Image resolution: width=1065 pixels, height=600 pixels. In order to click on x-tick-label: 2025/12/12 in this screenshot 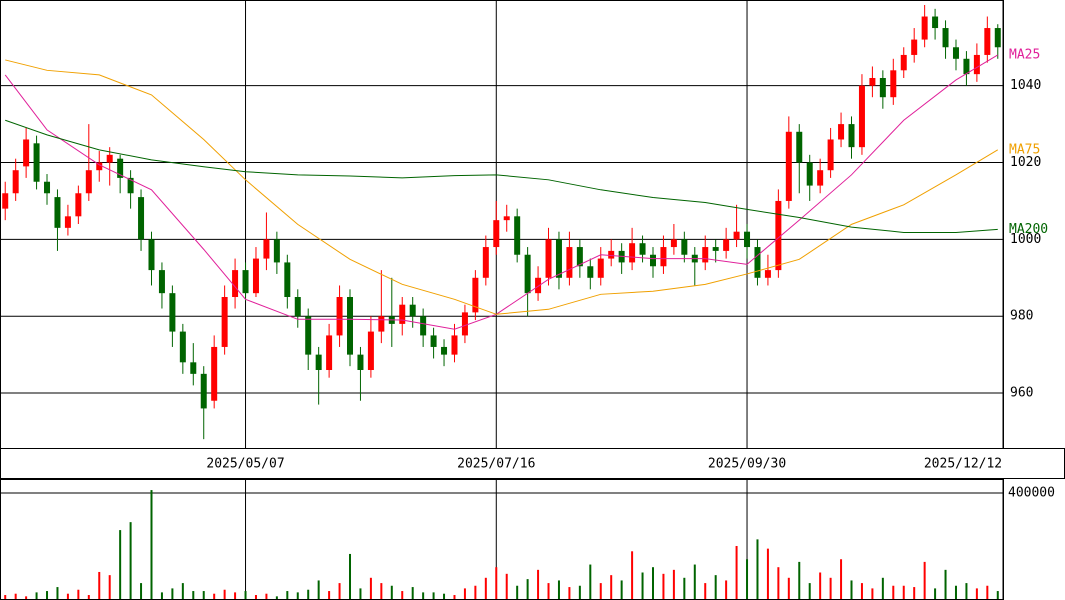, I will do `click(963, 464)`.